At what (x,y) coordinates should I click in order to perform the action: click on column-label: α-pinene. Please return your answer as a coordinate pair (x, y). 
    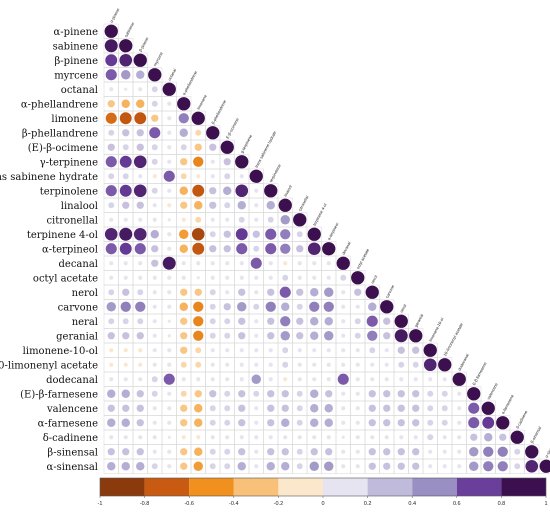
    Looking at the image, I should click on (115, 15).